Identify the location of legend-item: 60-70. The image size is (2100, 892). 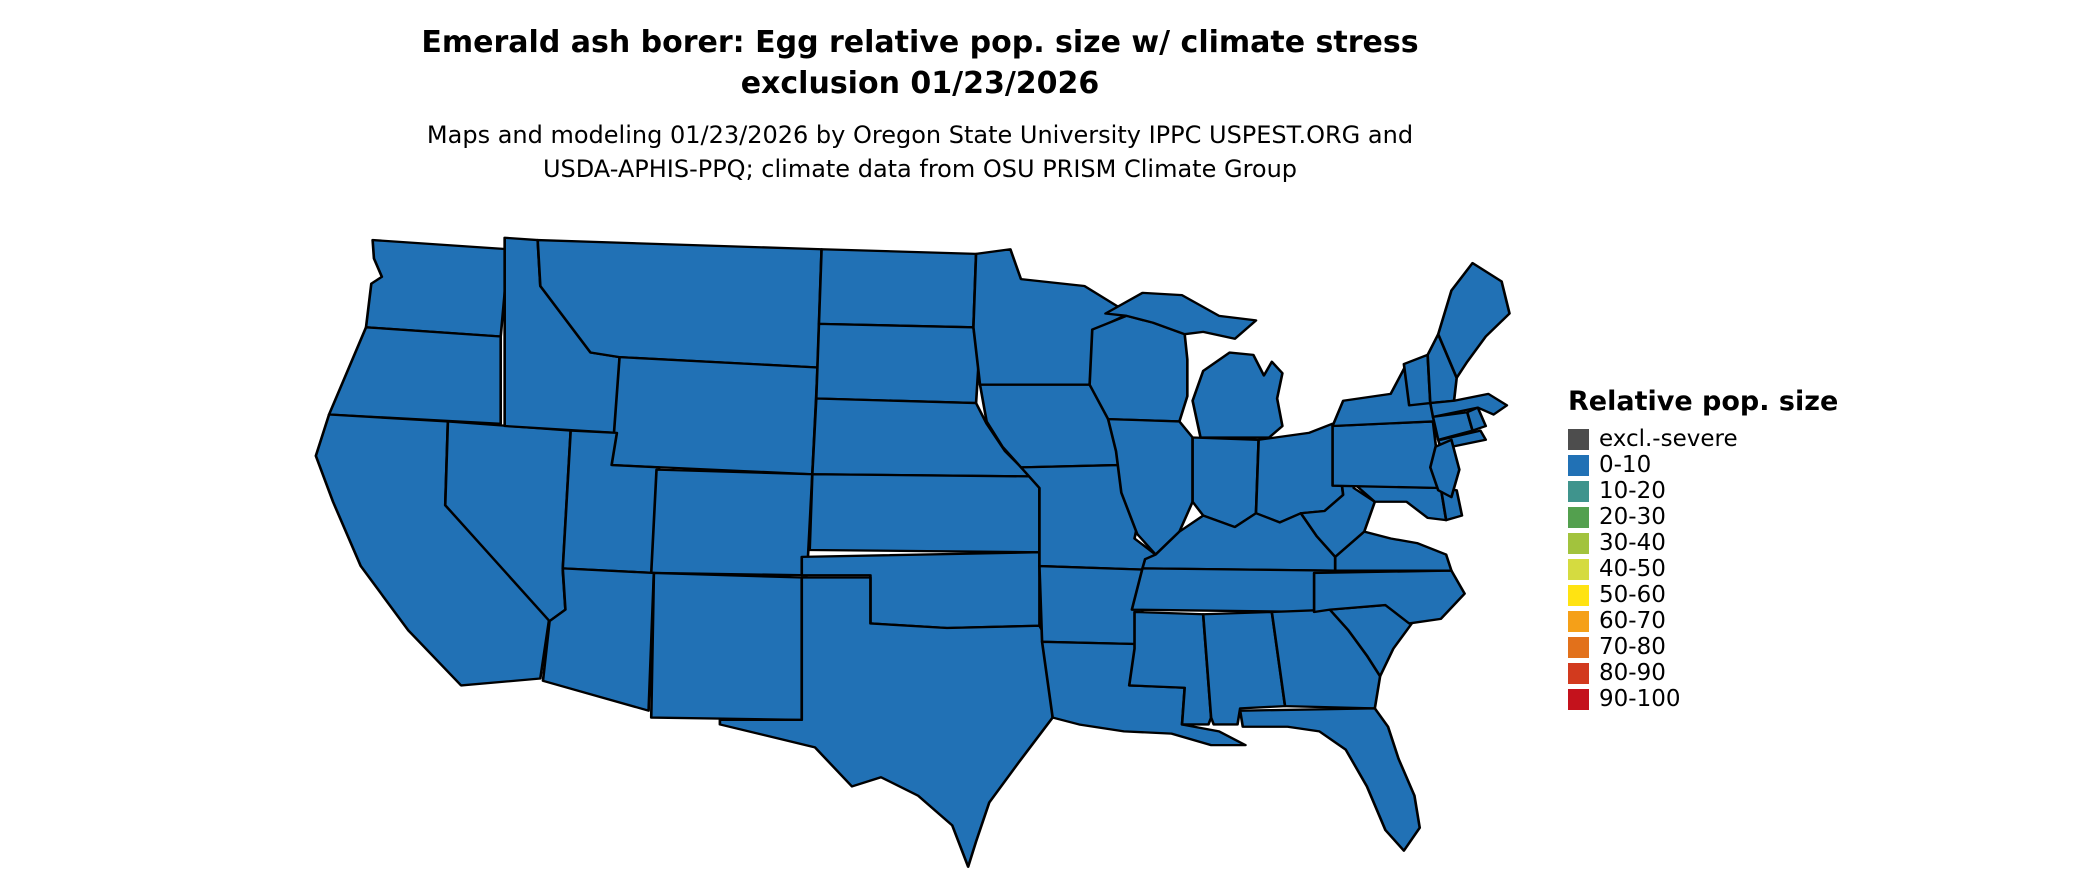
(1703, 621).